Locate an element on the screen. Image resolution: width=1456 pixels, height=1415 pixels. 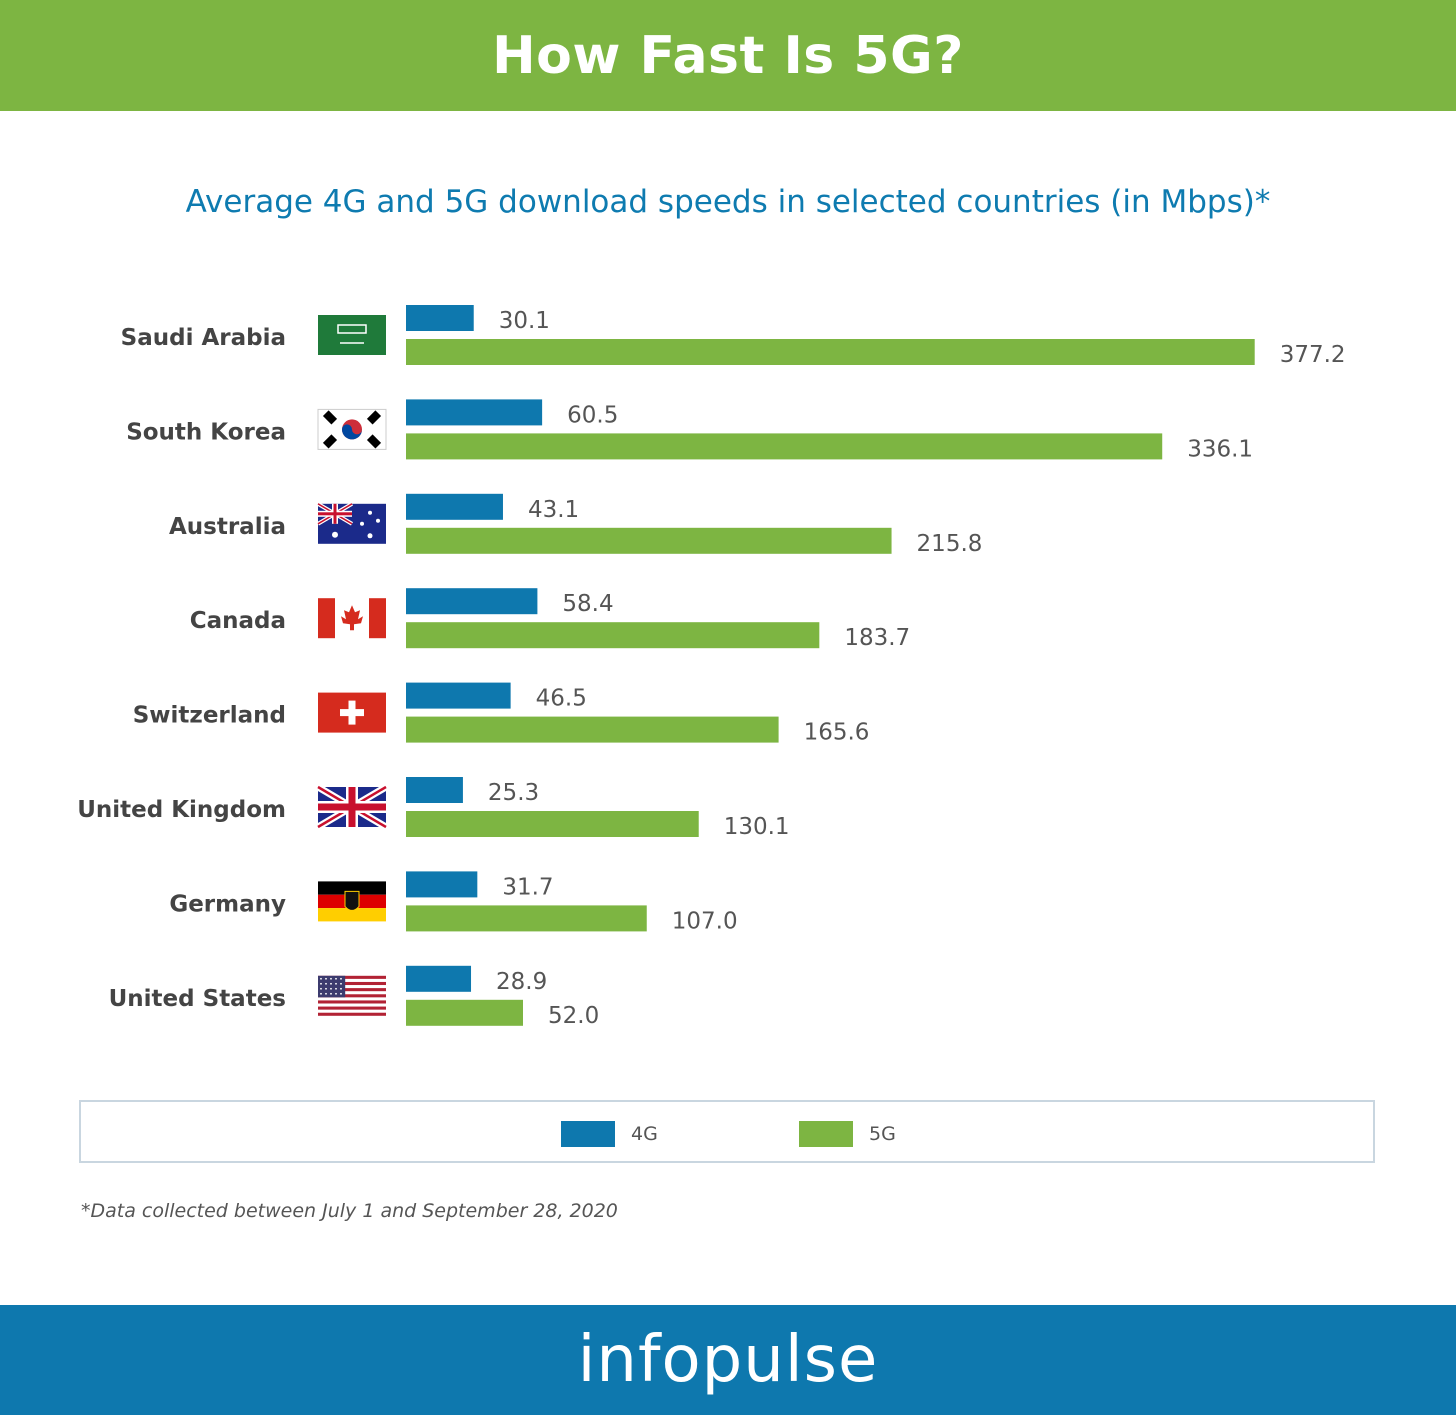
legend-item-5g: 5G is located at coordinates (847, 1134).